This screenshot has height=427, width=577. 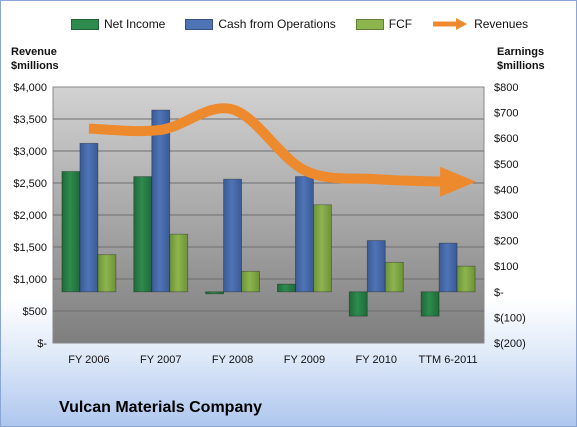 What do you see at coordinates (501, 24) in the screenshot?
I see `legend-label-revenues: Revenues` at bounding box center [501, 24].